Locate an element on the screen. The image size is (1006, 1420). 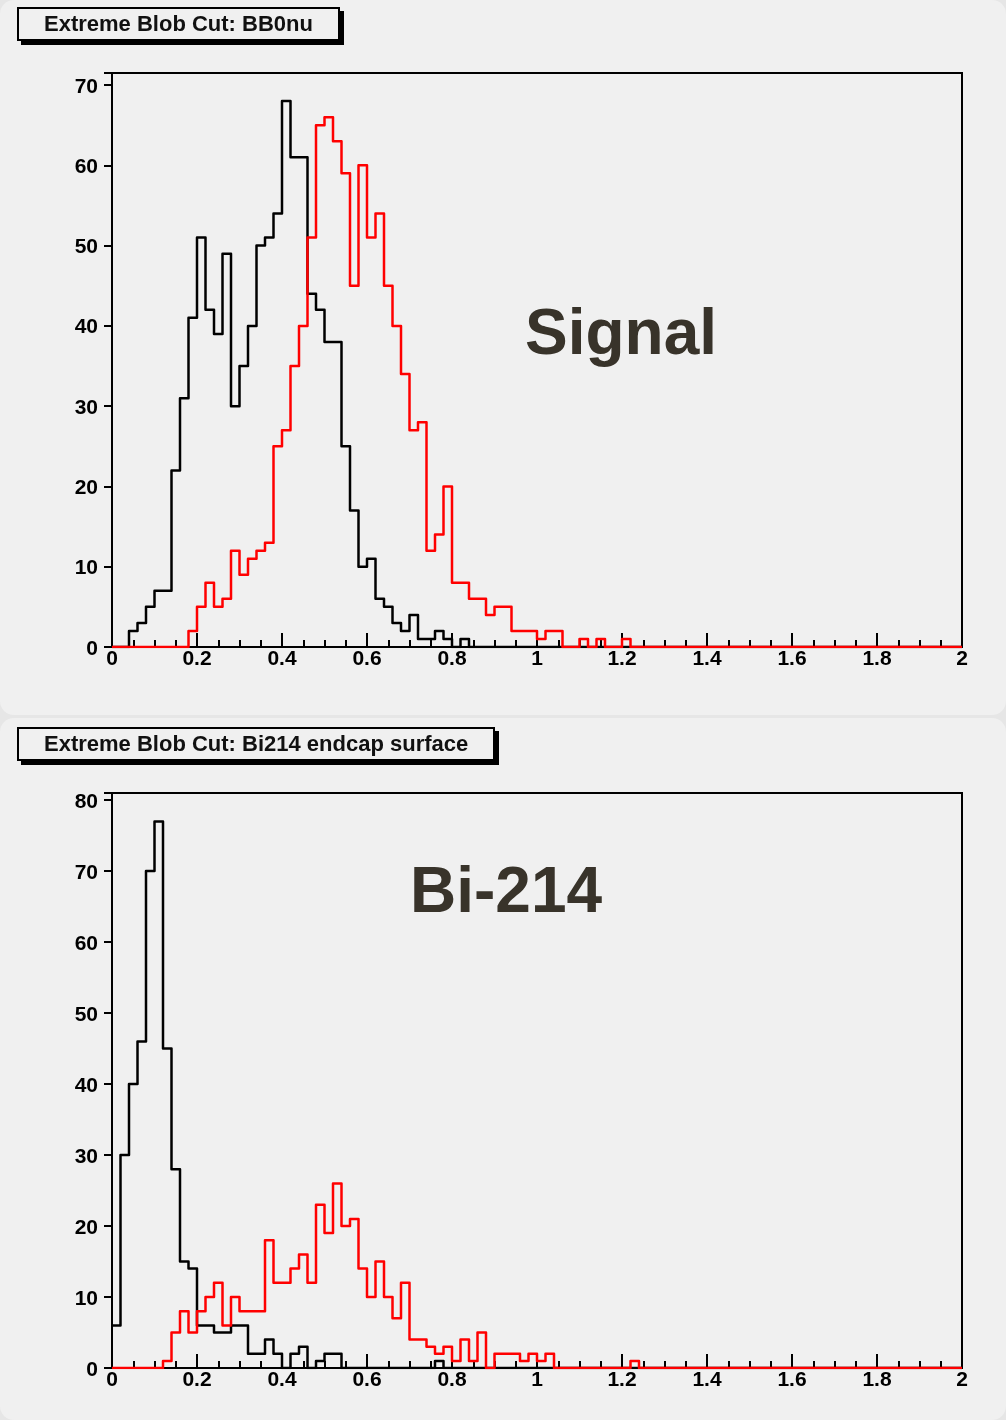
chart-title: Extreme Blob Cut: BB0nu is located at coordinates (178, 23).